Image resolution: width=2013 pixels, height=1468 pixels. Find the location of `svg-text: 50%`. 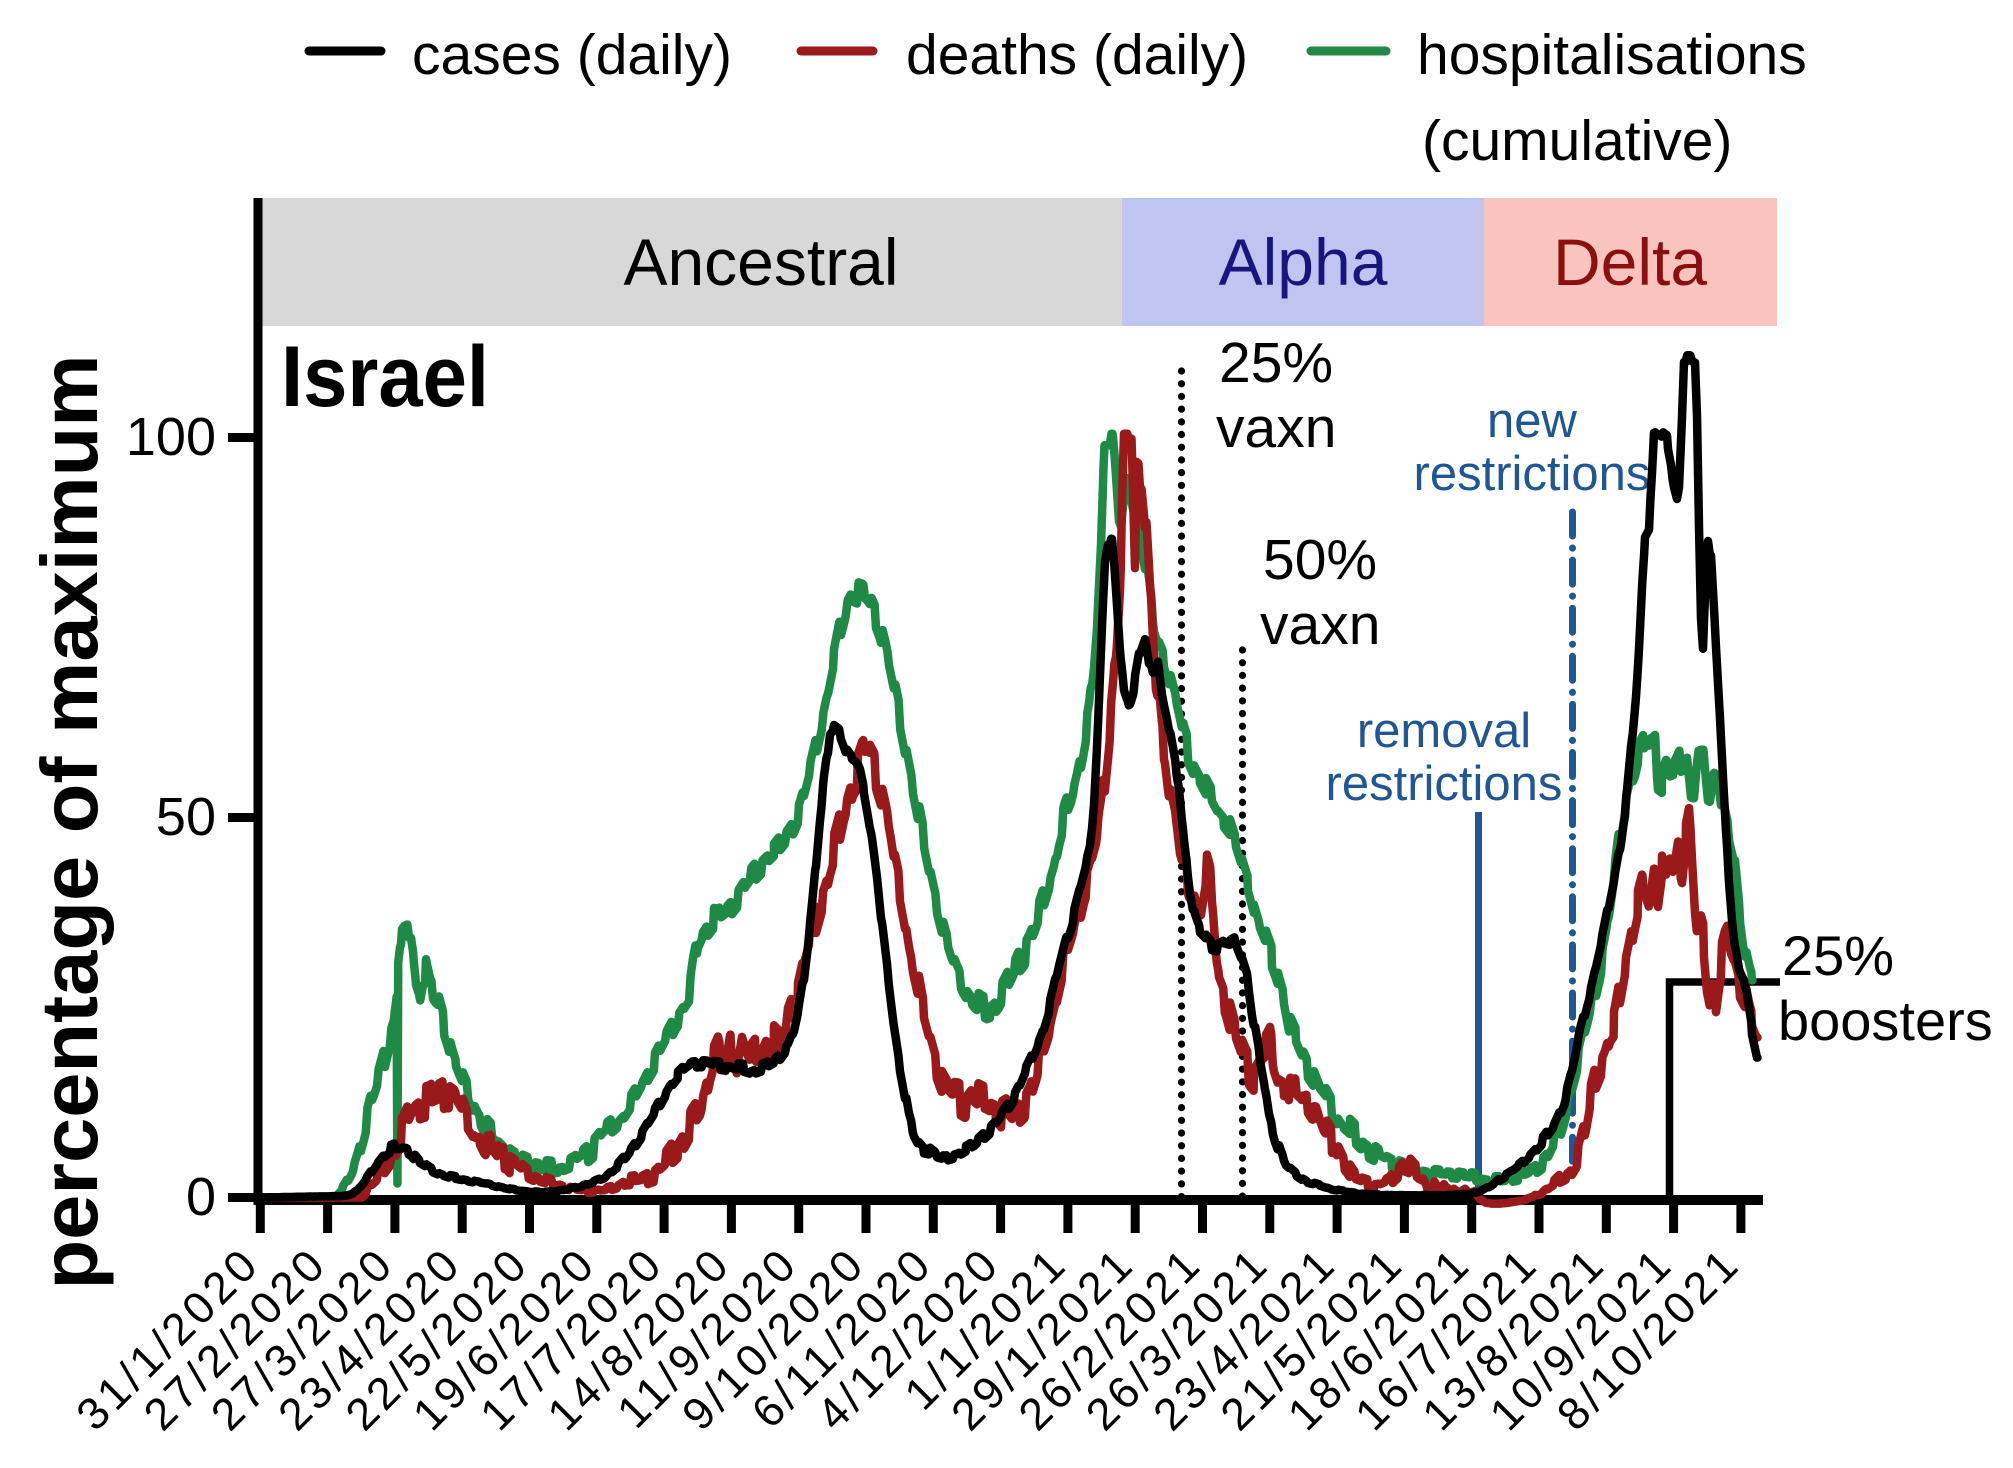

svg-text: 50% is located at coordinates (1320, 560).